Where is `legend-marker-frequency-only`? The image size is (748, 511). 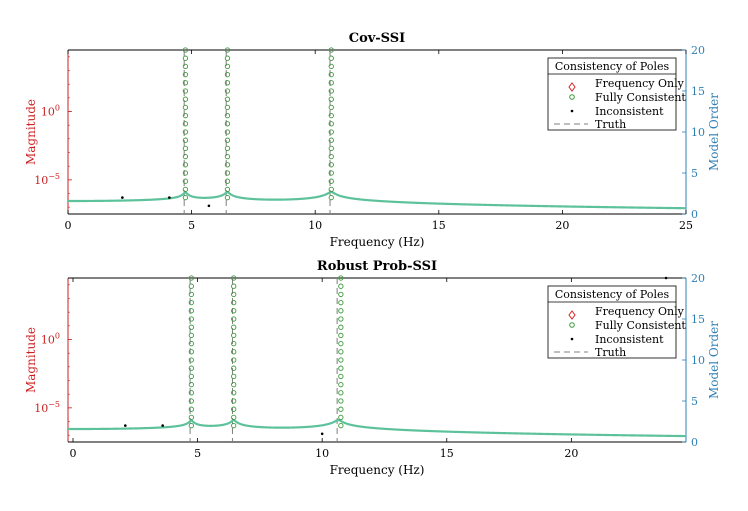
legend-marker-frequency-only is located at coordinates (572, 315).